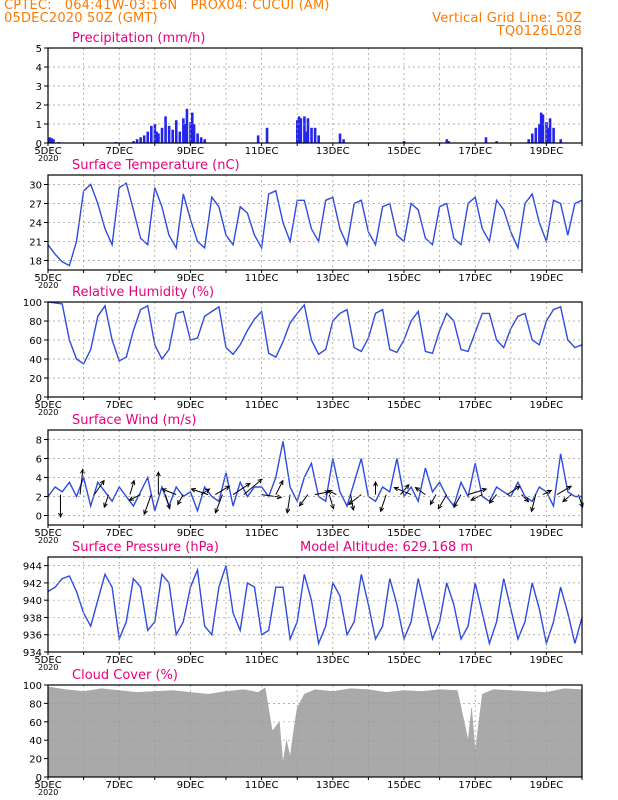  What do you see at coordinates (39, 441) in the screenshot?
I see `wind-ytick-label: 8` at bounding box center [39, 441].